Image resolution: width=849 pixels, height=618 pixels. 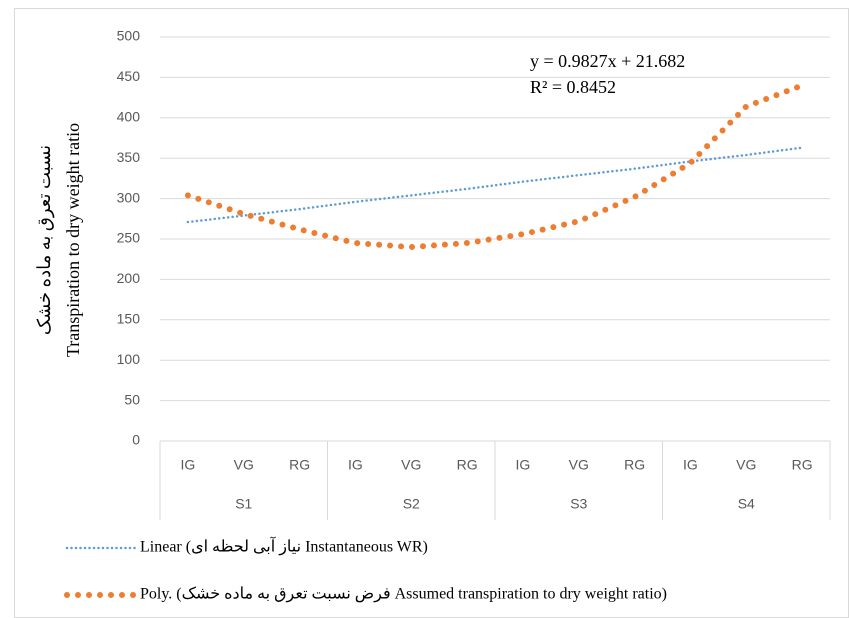 I want to click on y-tick-label: 200, so click(x=129, y=278).